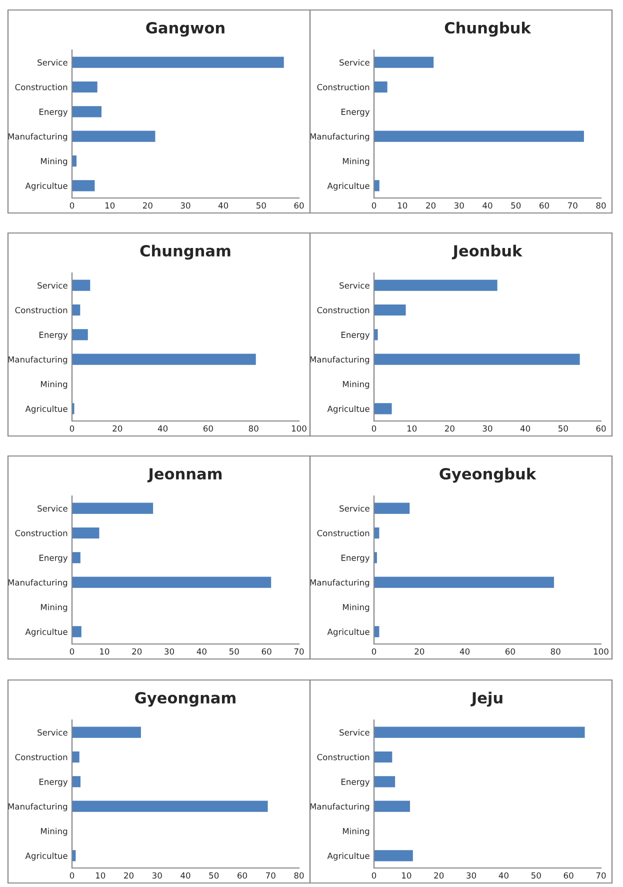 This screenshot has height=887, width=623. What do you see at coordinates (488, 29) in the screenshot?
I see `chart-title: Chungbuk` at bounding box center [488, 29].